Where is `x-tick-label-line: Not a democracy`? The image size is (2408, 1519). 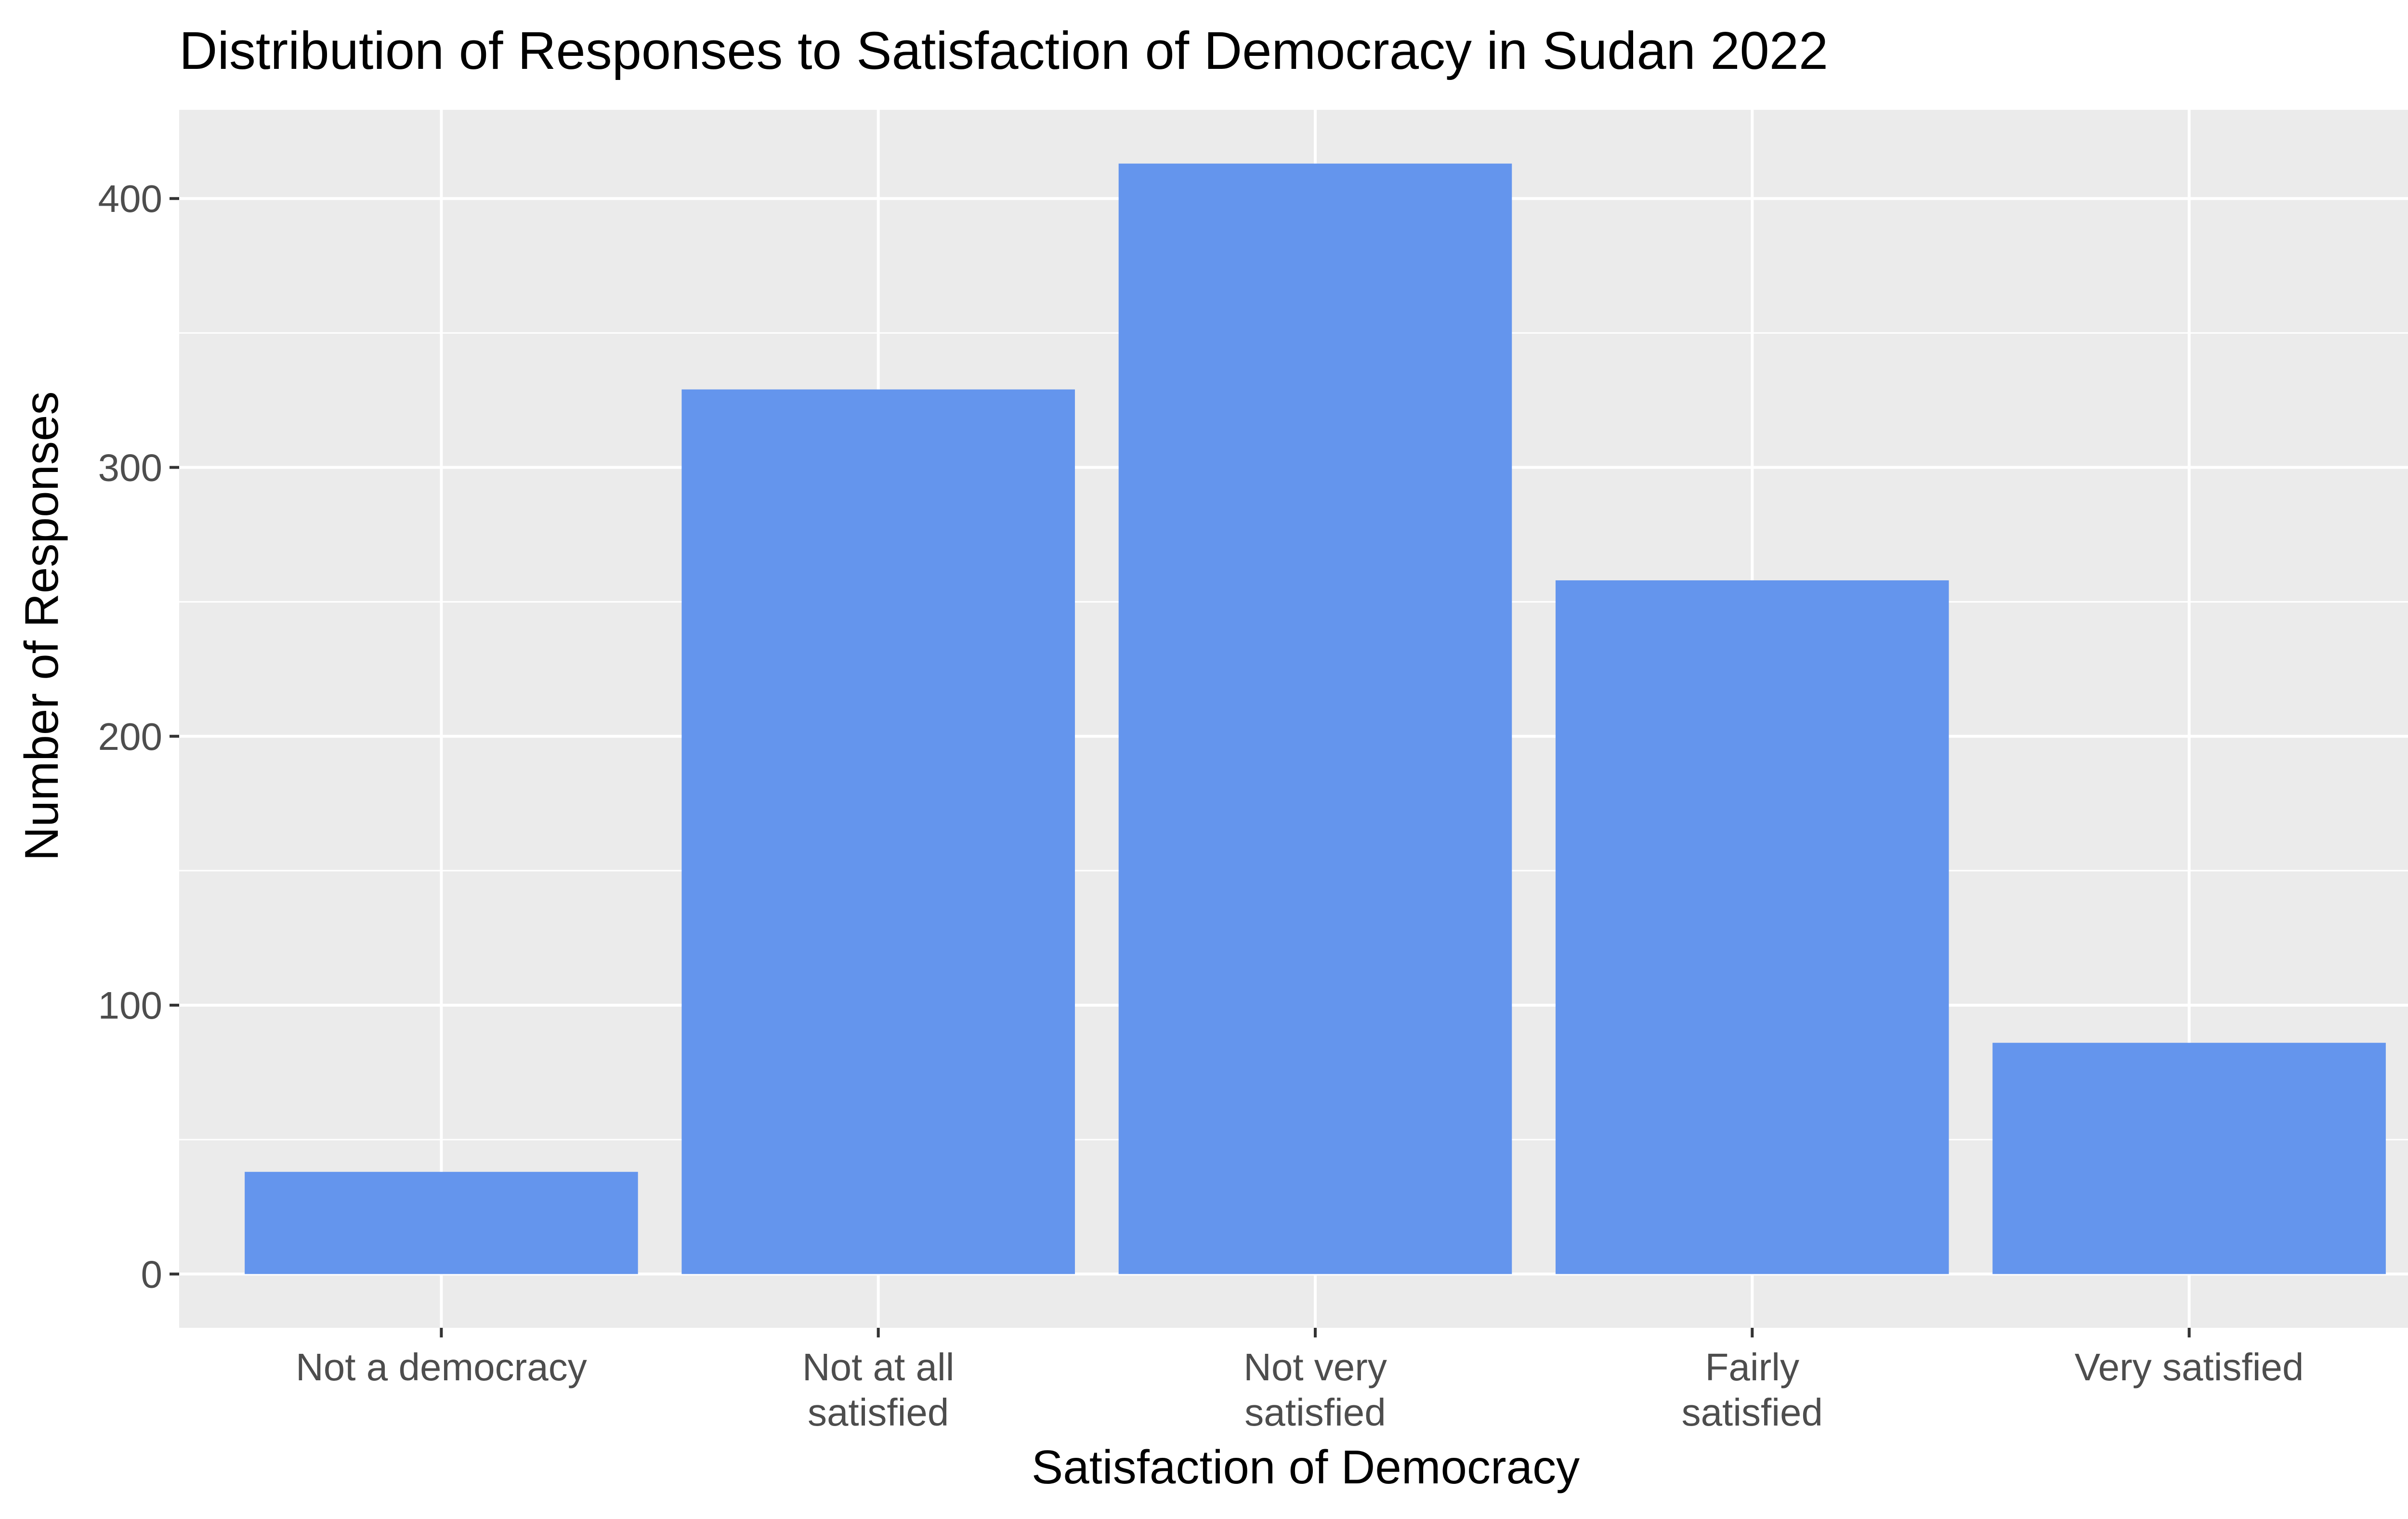 x-tick-label-line: Not a democracy is located at coordinates (441, 1367).